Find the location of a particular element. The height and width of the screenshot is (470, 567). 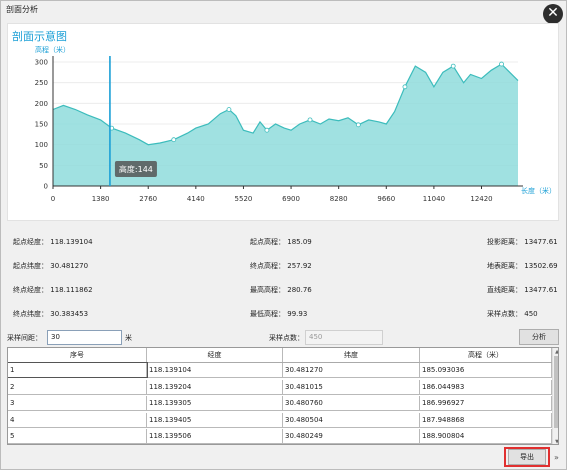

points-label: 采样点数： is located at coordinates (286, 338).